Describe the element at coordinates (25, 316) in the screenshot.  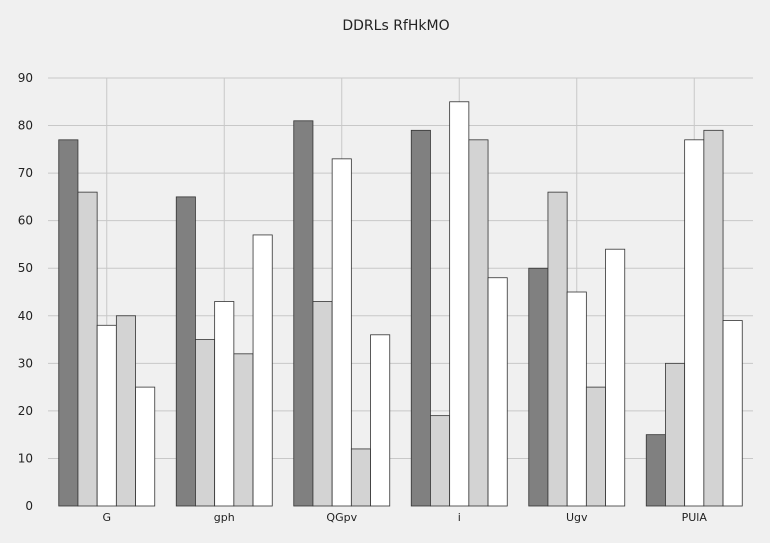
I see `y-tick-label: 40` at that location.